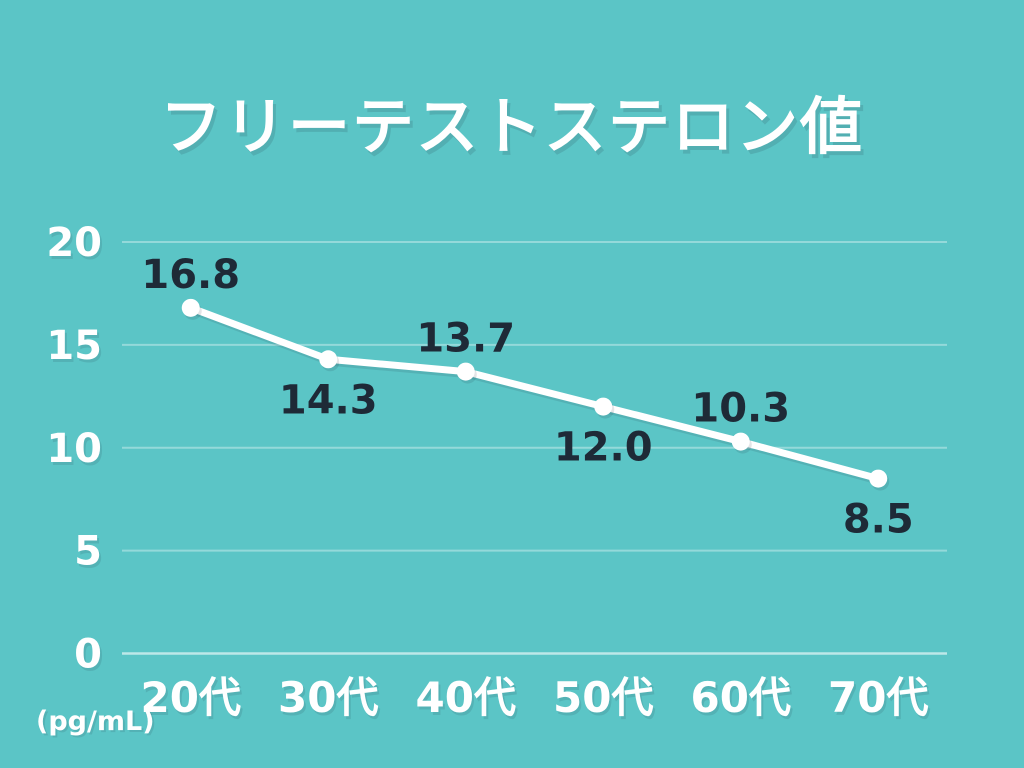 The width and height of the screenshot is (1024, 768). I want to click on data-value-label: 8.5, so click(878, 520).